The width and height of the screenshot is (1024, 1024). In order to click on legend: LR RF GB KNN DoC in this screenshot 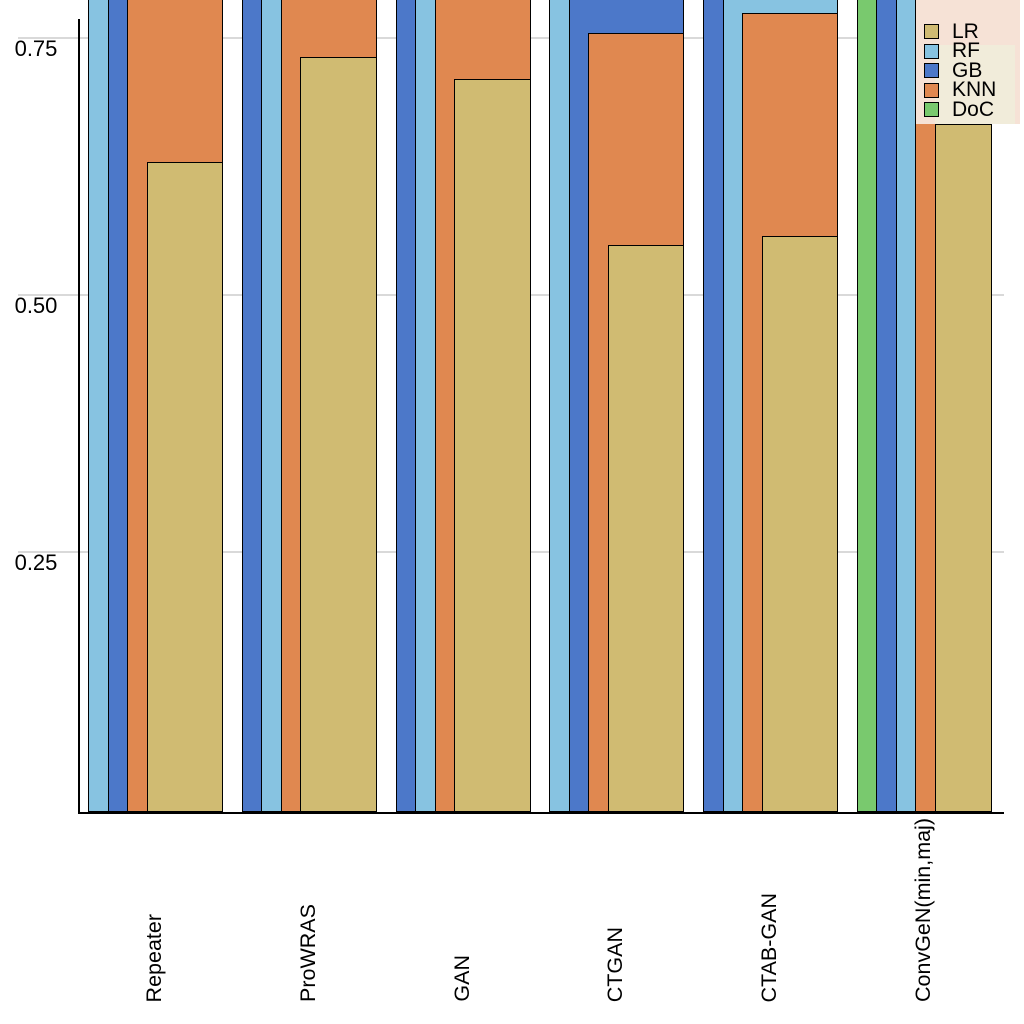, I will do `click(968, 62)`.